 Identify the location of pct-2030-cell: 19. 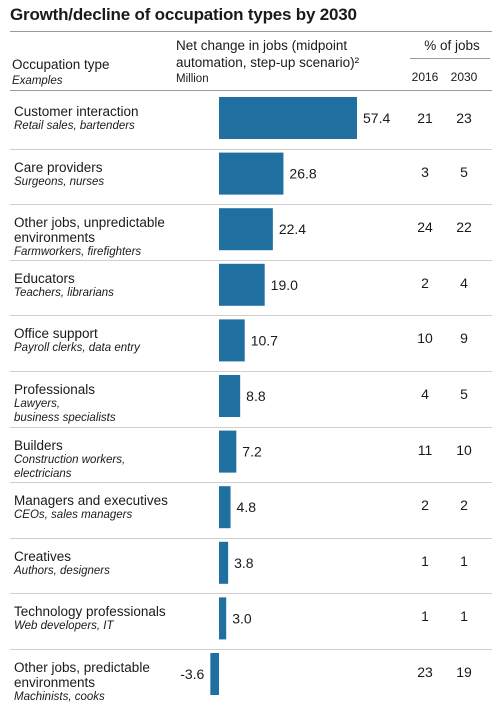
(464, 672).